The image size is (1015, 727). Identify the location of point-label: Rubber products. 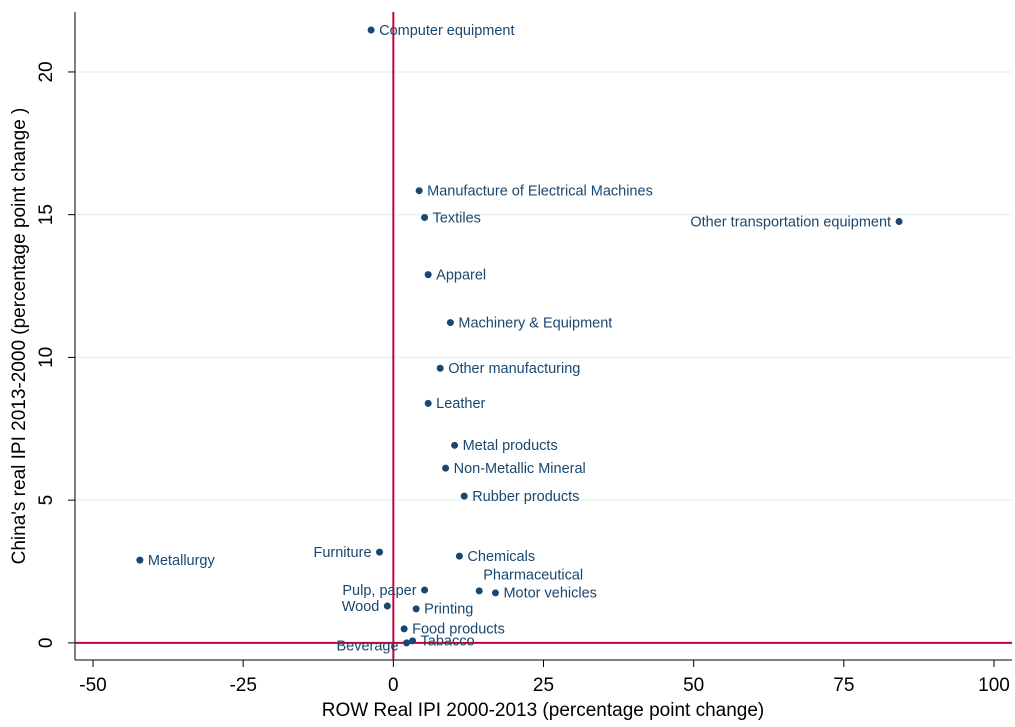
(525, 497).